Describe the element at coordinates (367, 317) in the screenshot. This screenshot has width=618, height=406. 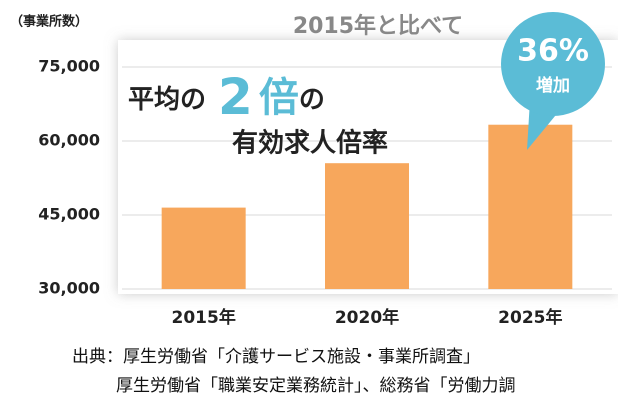
I see `x-tick-label: 2020年` at that location.